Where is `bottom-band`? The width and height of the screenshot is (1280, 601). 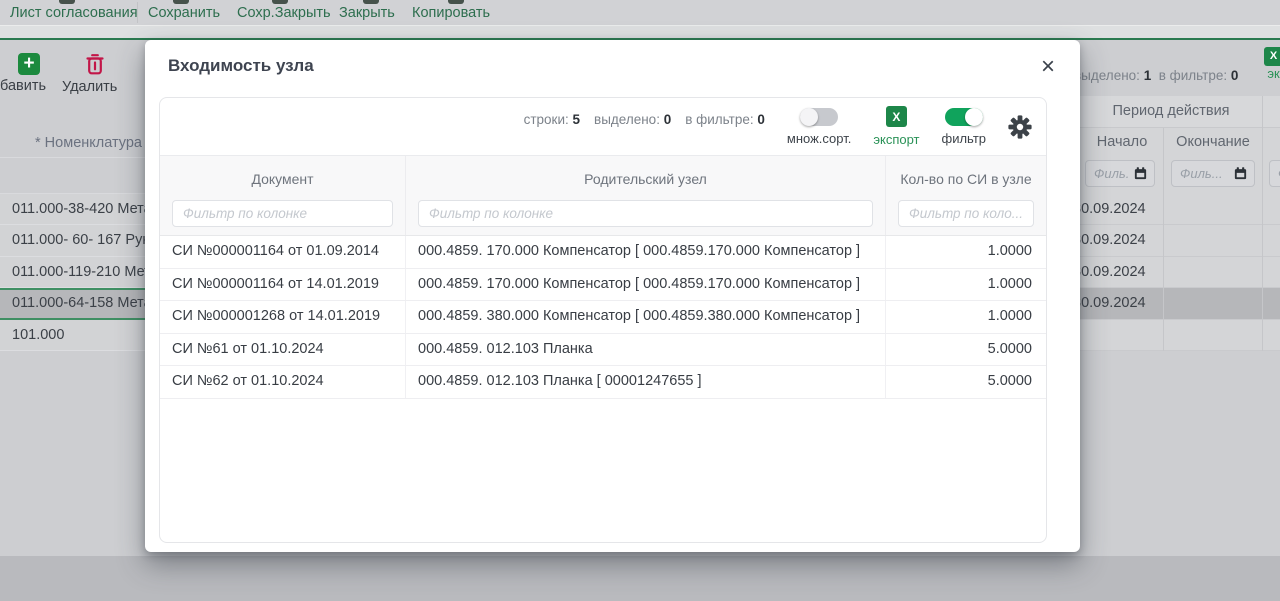 bottom-band is located at coordinates (640, 578).